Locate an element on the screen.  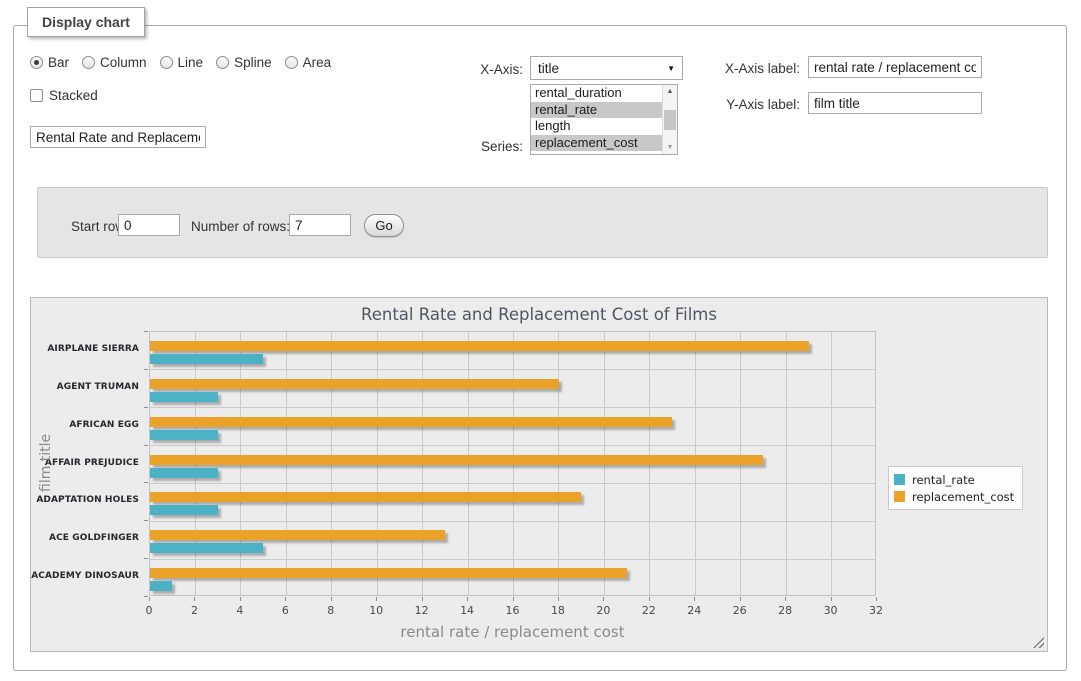
legend-label: replacement_cost is located at coordinates (963, 496).